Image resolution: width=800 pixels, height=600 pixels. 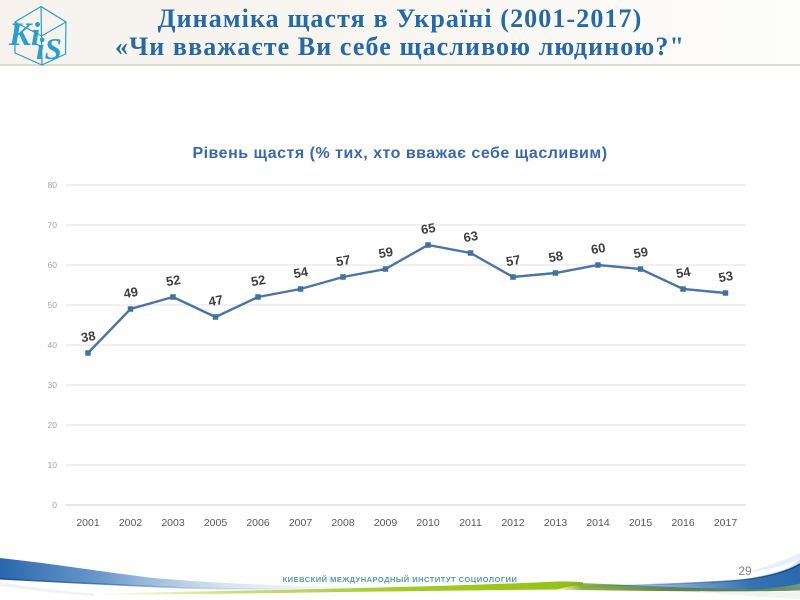 I want to click on svg-text: 2003, so click(x=173, y=523).